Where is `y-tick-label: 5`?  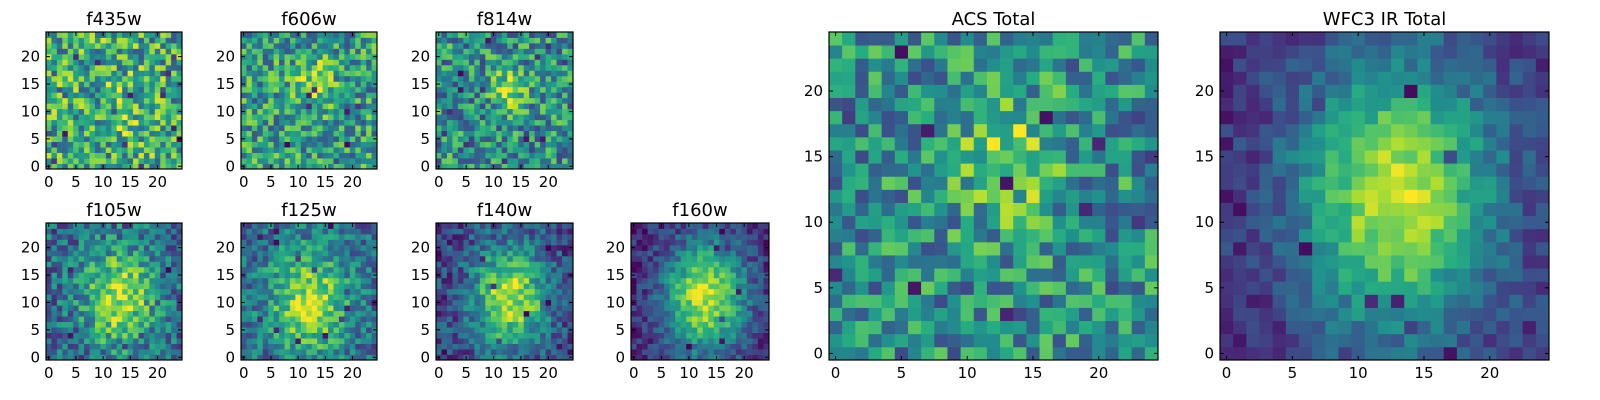
y-tick-label: 5 is located at coordinates (230, 330).